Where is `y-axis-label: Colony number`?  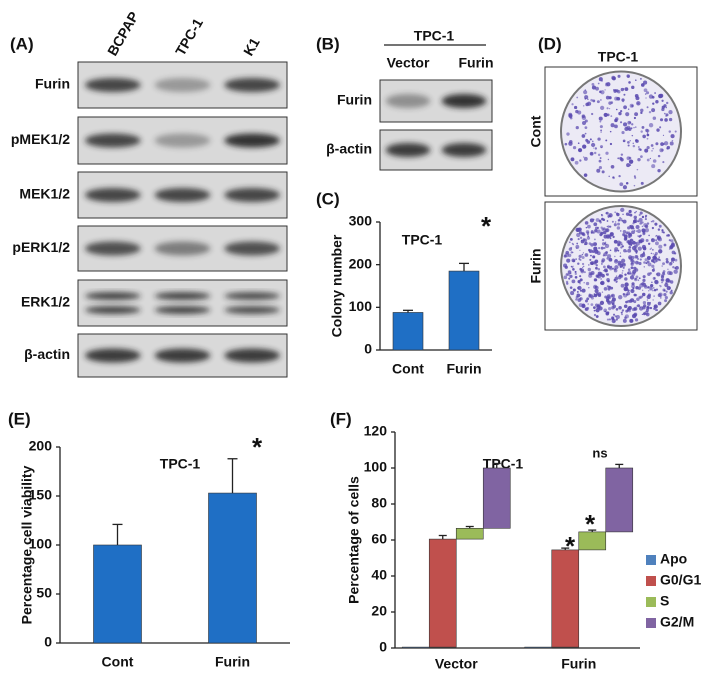
y-axis-label: Colony number is located at coordinates (337, 285).